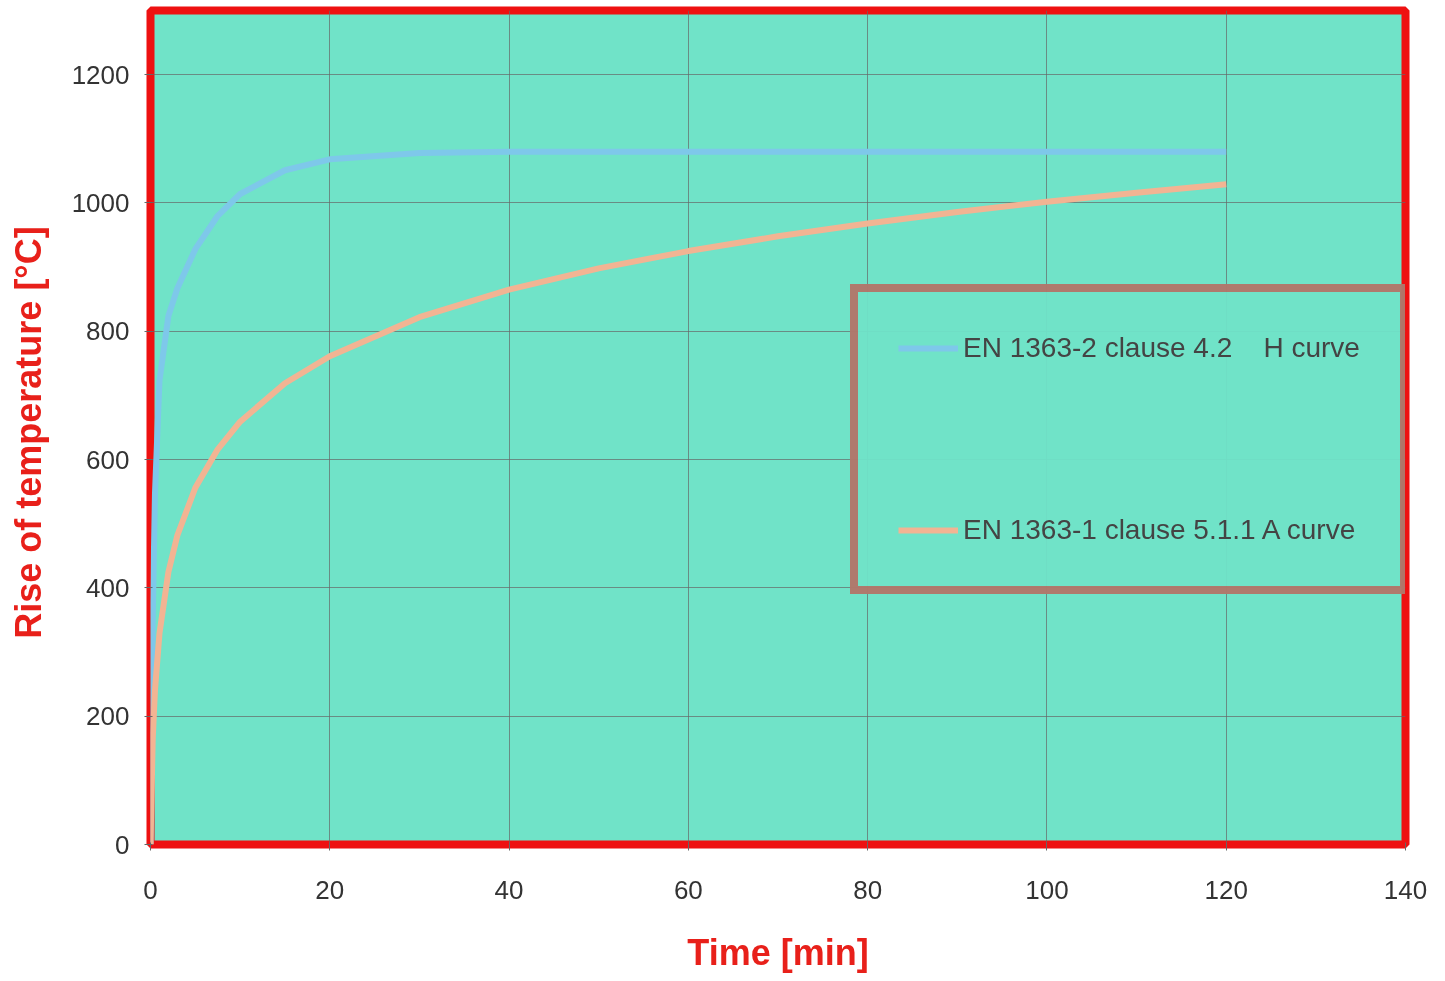 The height and width of the screenshot is (981, 1445). Describe the element at coordinates (108, 716) in the screenshot. I see `y-tick-label: 200` at that location.